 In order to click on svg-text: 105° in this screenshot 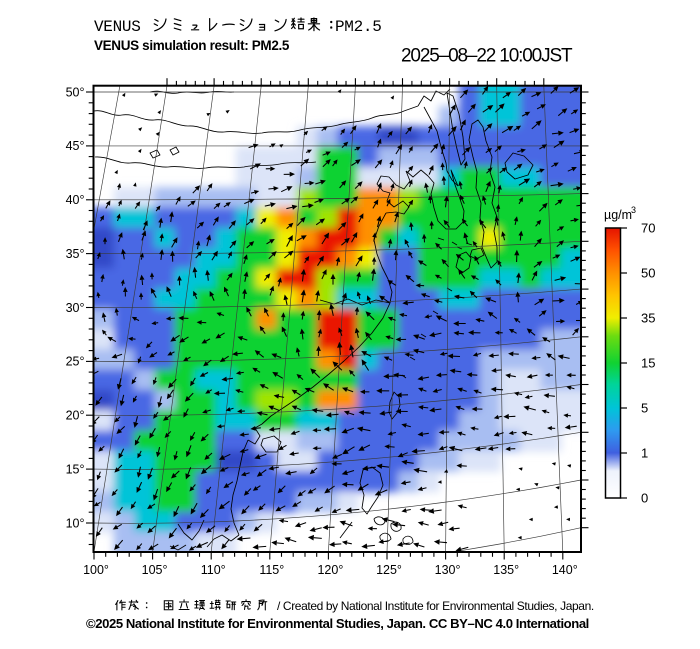, I will do `click(155, 570)`.